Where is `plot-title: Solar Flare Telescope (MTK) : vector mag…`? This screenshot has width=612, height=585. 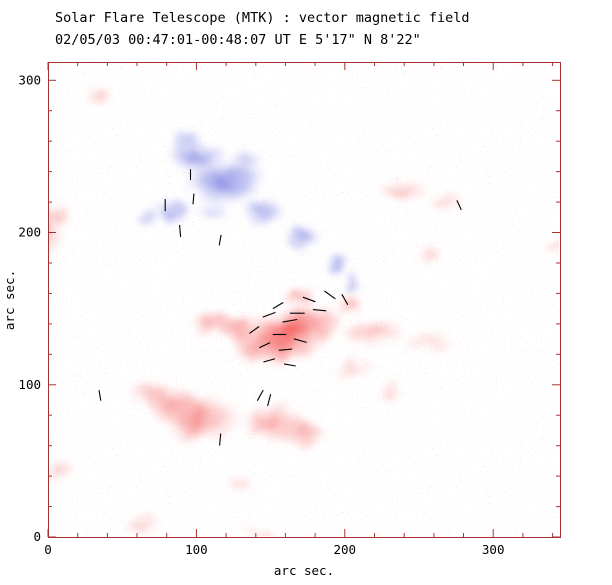
plot-title: Solar Flare Telescope (MTK) : vector mag… is located at coordinates (262, 18).